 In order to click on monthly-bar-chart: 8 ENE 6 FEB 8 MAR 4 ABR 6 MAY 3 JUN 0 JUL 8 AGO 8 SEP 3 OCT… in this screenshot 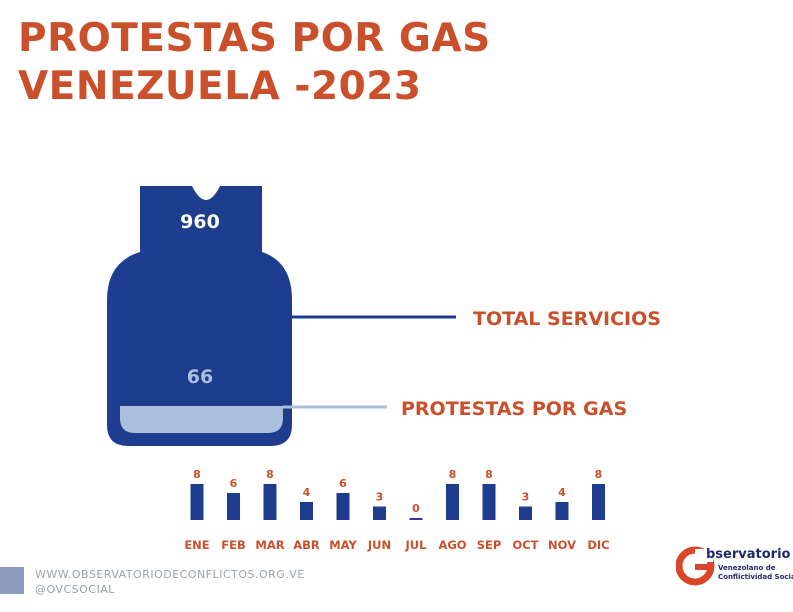, I will do `click(396, 510)`.